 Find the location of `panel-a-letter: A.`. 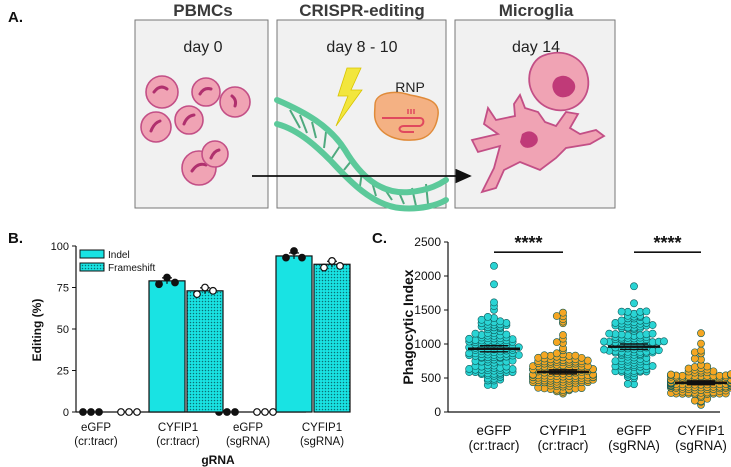

panel-a-letter: A. is located at coordinates (15, 17).